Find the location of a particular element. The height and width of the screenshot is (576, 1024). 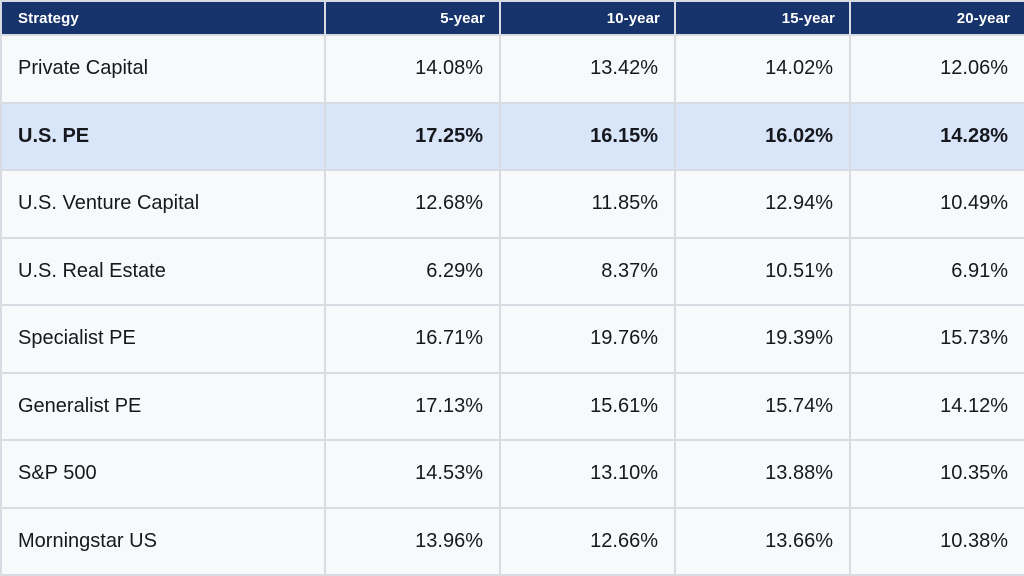

row-label: U.S. Real Estate is located at coordinates (163, 271).